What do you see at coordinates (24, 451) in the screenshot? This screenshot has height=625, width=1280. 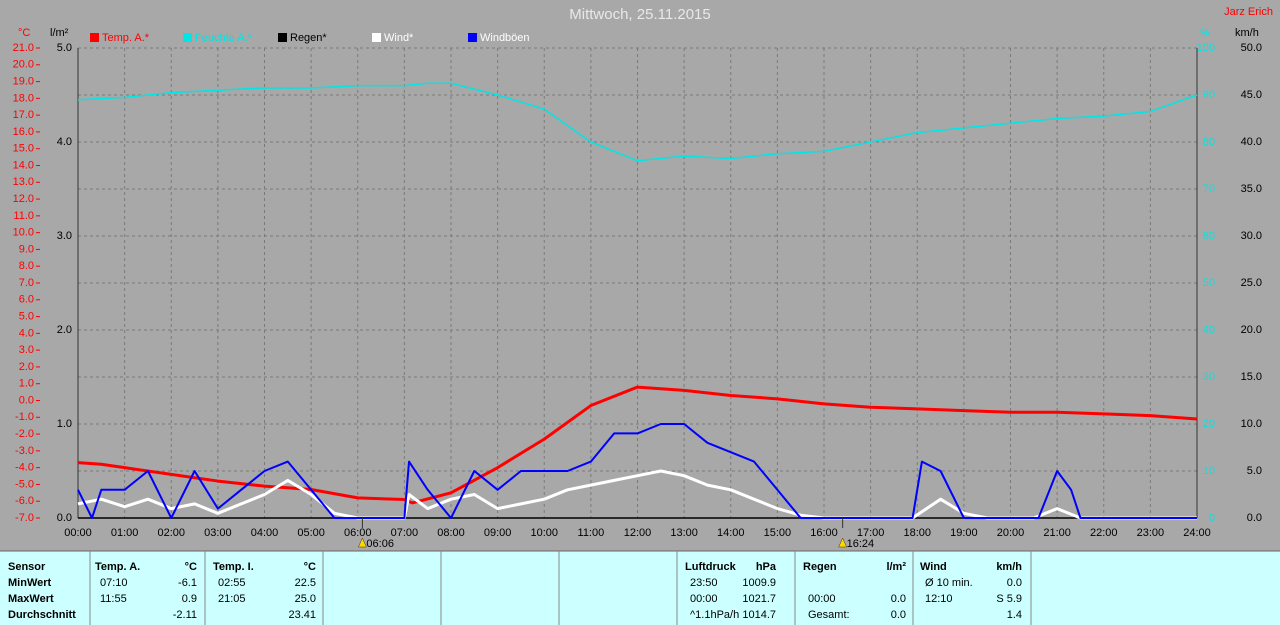 I see `y-tick-label: -3.0` at bounding box center [24, 451].